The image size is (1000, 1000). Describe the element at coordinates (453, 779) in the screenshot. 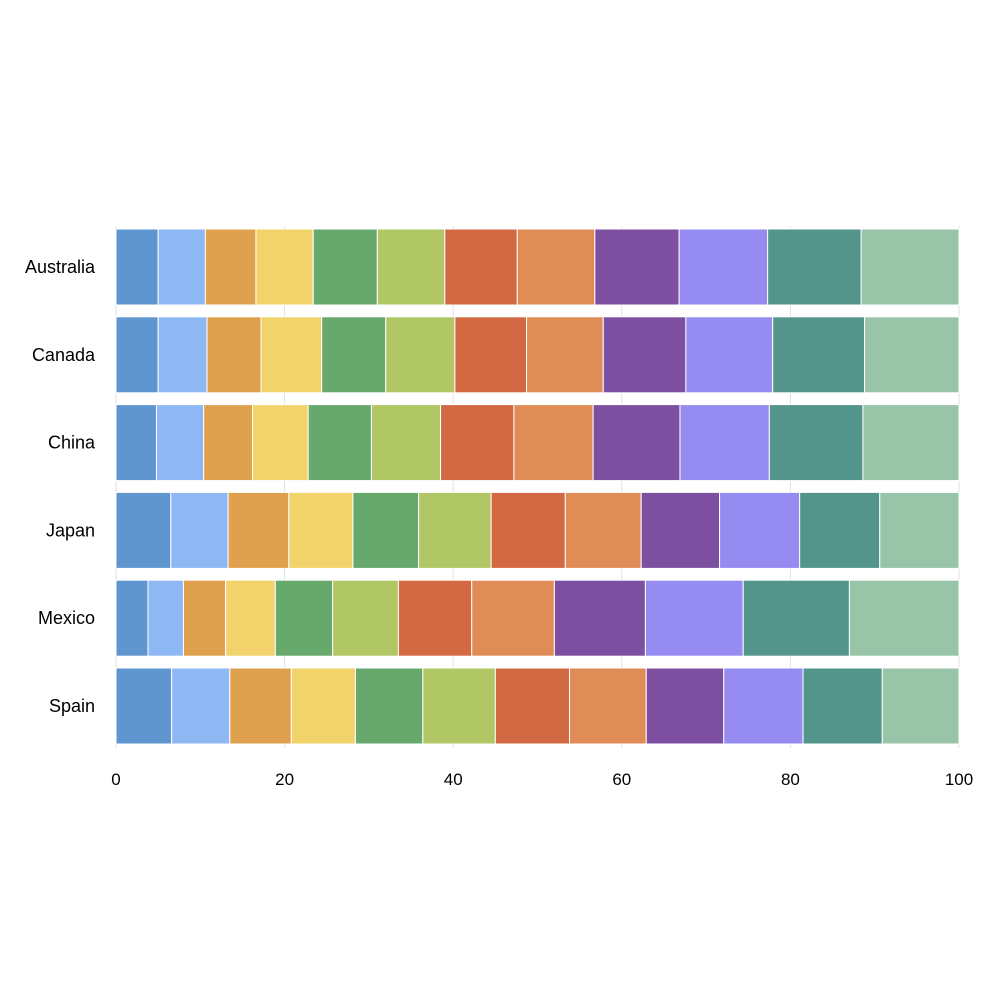

I see `x-tick-label: 40` at that location.